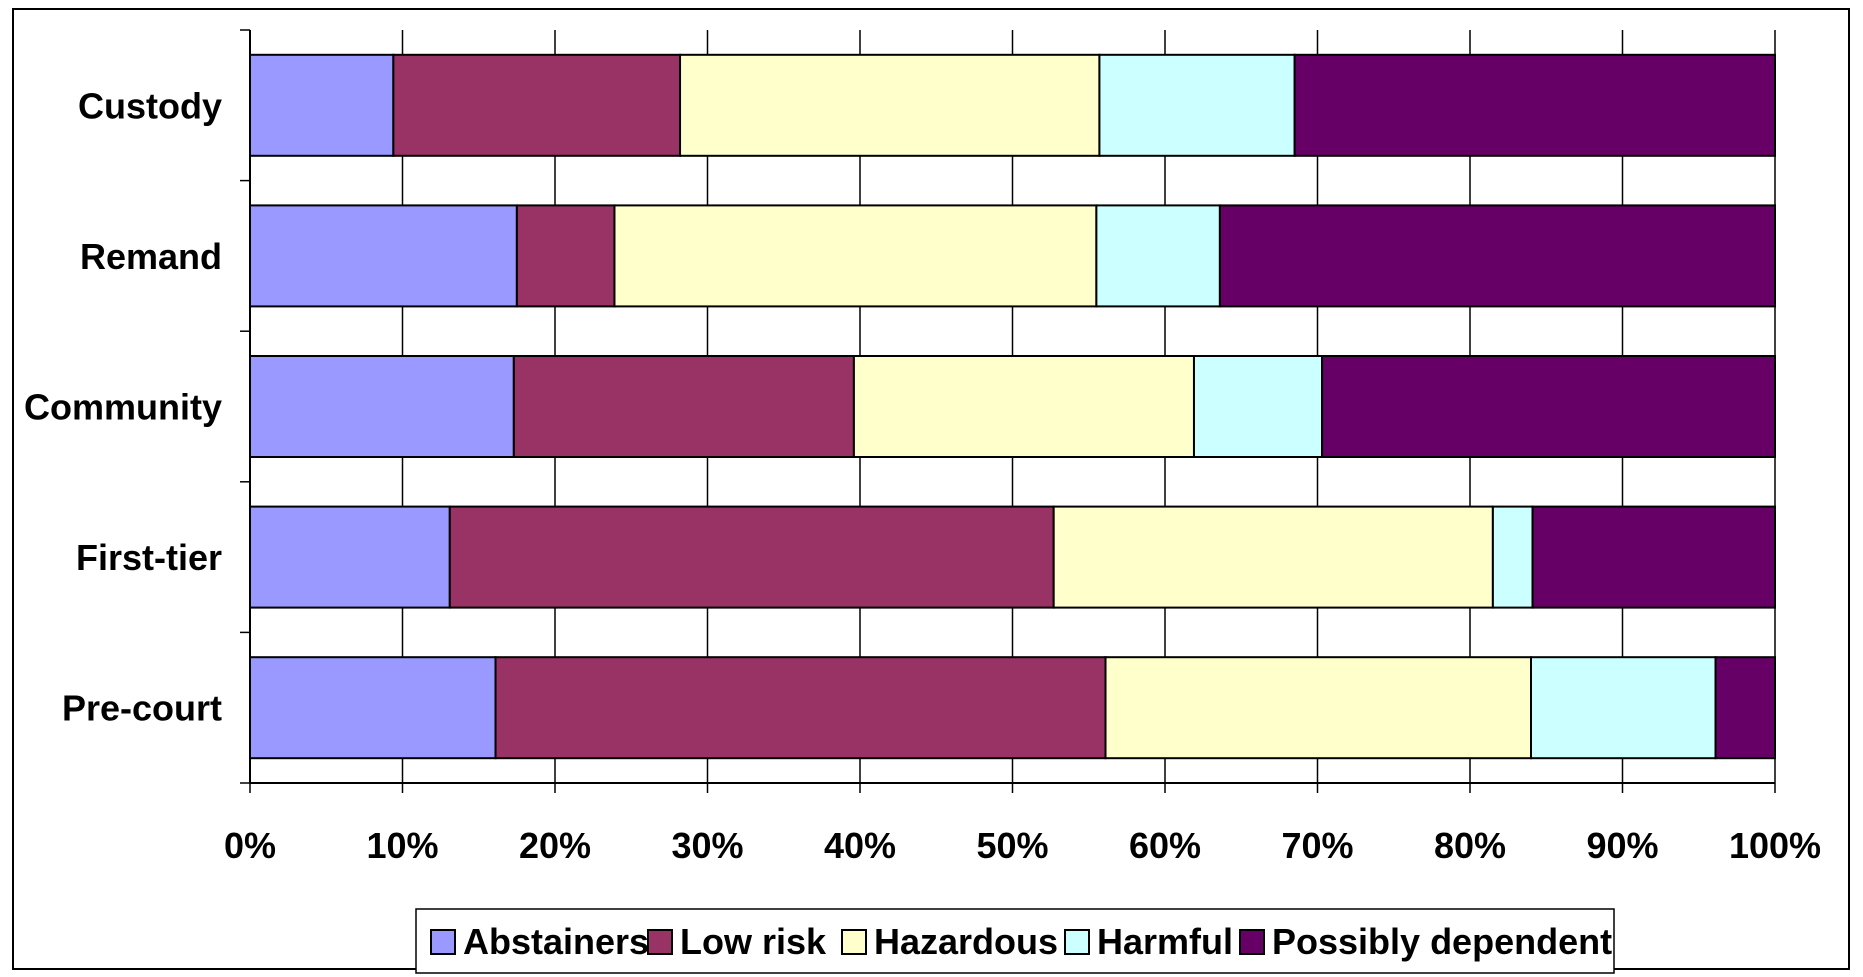  I want to click on legend-label: Low risk, so click(753, 941).